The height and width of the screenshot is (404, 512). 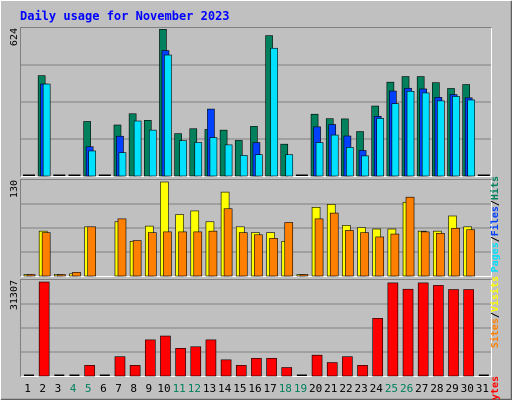 I want to click on day-label-28: 28, so click(x=436, y=388).